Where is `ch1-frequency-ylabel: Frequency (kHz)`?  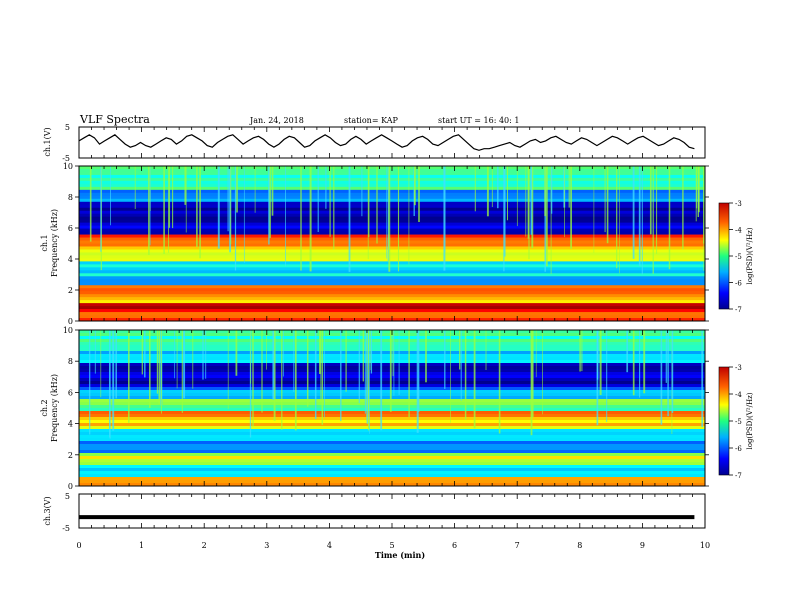 ch1-frequency-ylabel: Frequency (kHz) is located at coordinates (54, 243).